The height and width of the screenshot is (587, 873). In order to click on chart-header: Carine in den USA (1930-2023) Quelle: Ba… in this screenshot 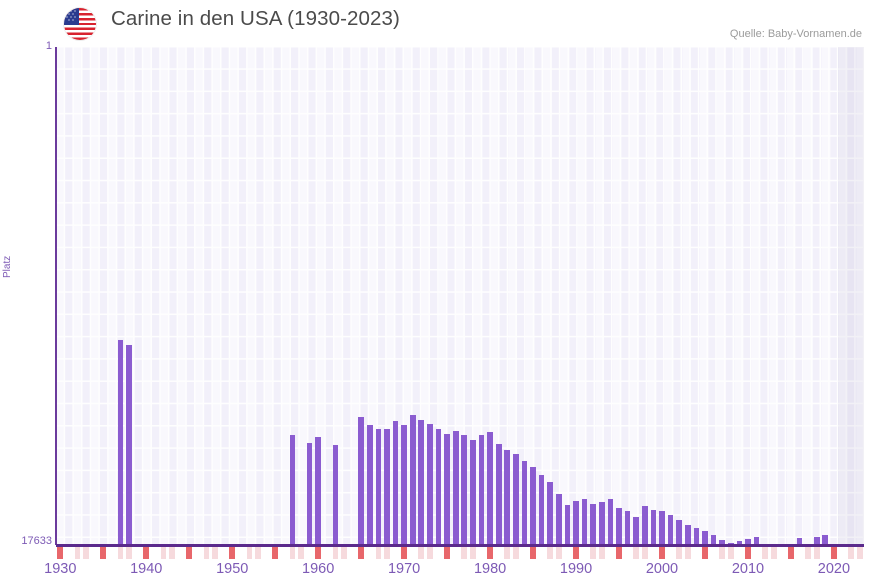, I will do `click(436, 23)`.